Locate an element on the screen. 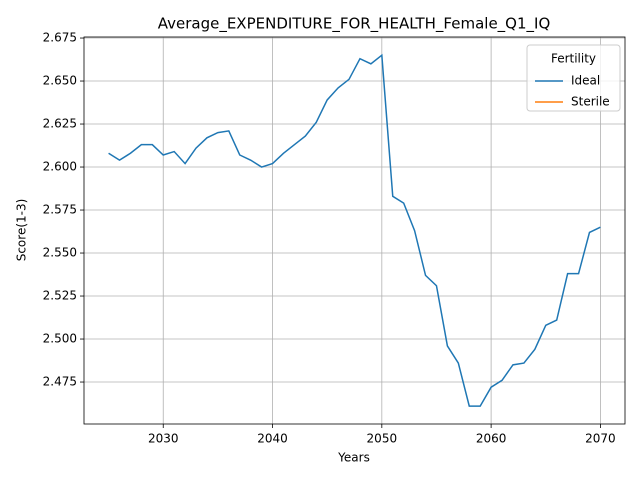 This screenshot has height=480, width=640. y-axis-label: Score(1-3) is located at coordinates (22, 230).